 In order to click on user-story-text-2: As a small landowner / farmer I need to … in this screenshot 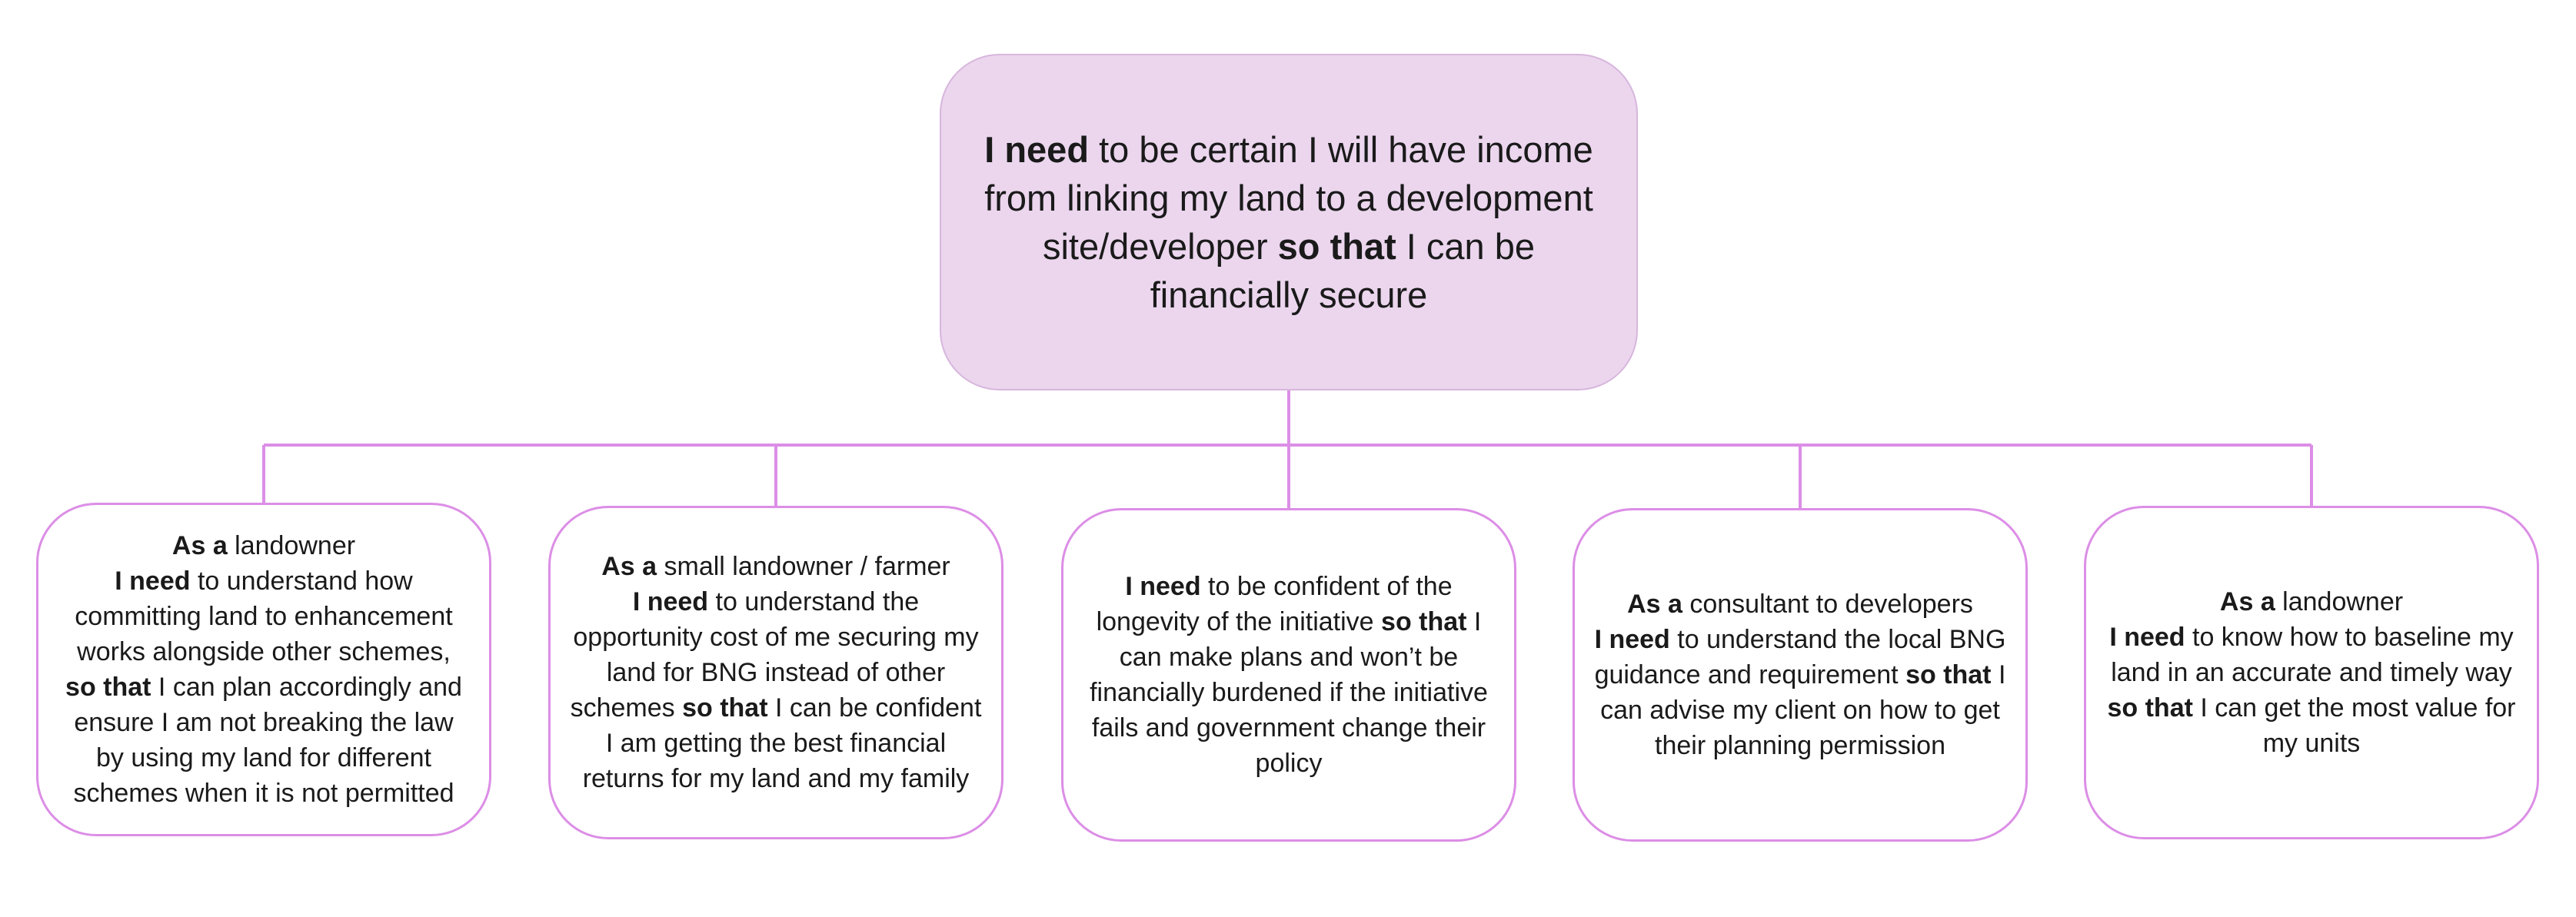, I will do `click(776, 672)`.